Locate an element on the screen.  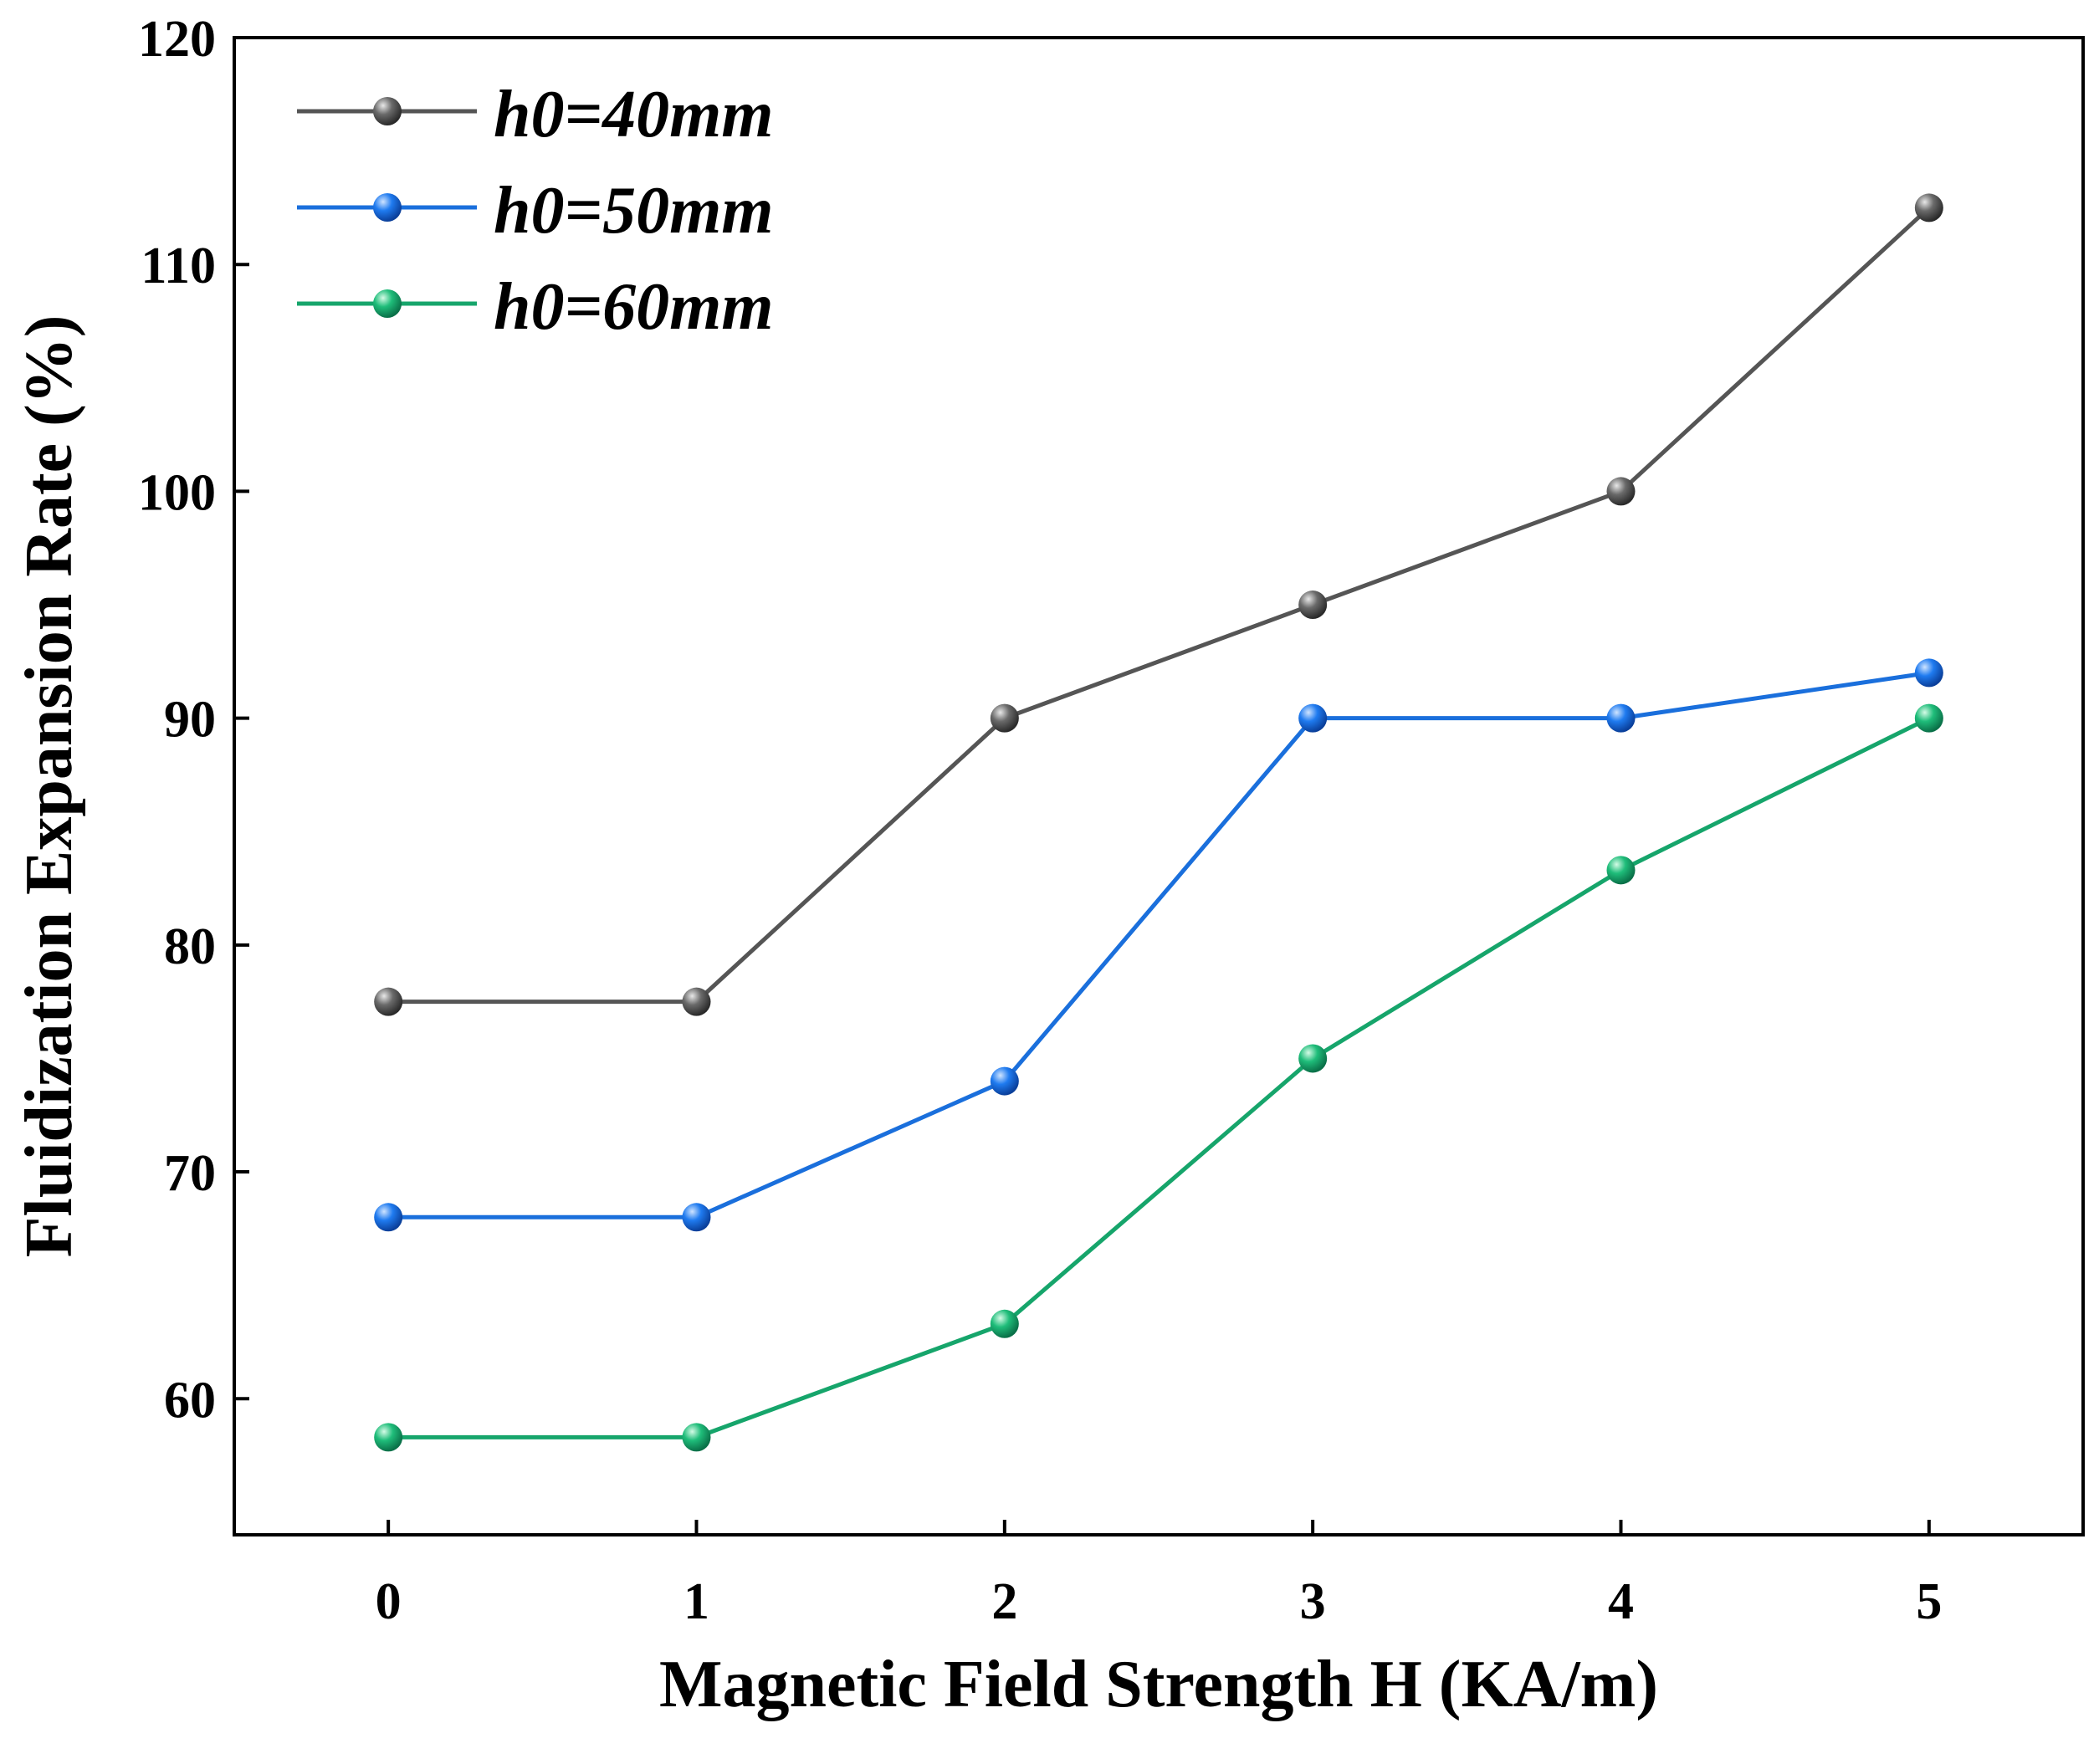
y-axis: 60 70 80 90 100 110 120 is located at coordinates (193, 720).